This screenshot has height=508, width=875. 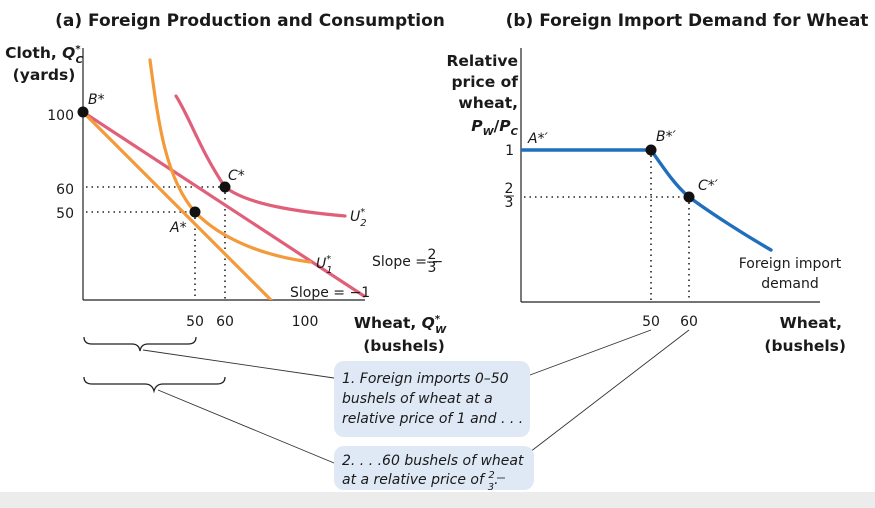 I want to click on panel-a-title: (a) Foreign Production and Consumption, so click(x=250, y=21).